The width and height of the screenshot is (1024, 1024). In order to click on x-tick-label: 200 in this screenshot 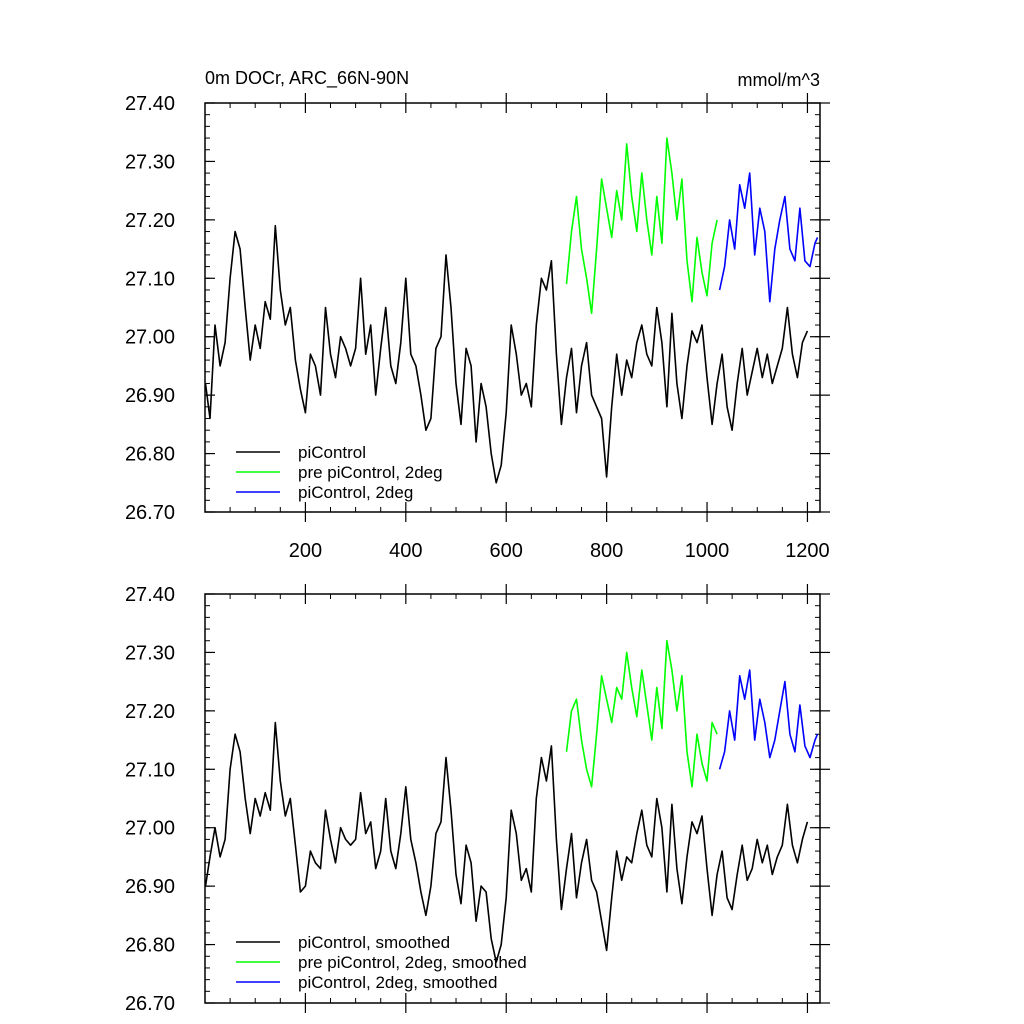, I will do `click(305, 551)`.